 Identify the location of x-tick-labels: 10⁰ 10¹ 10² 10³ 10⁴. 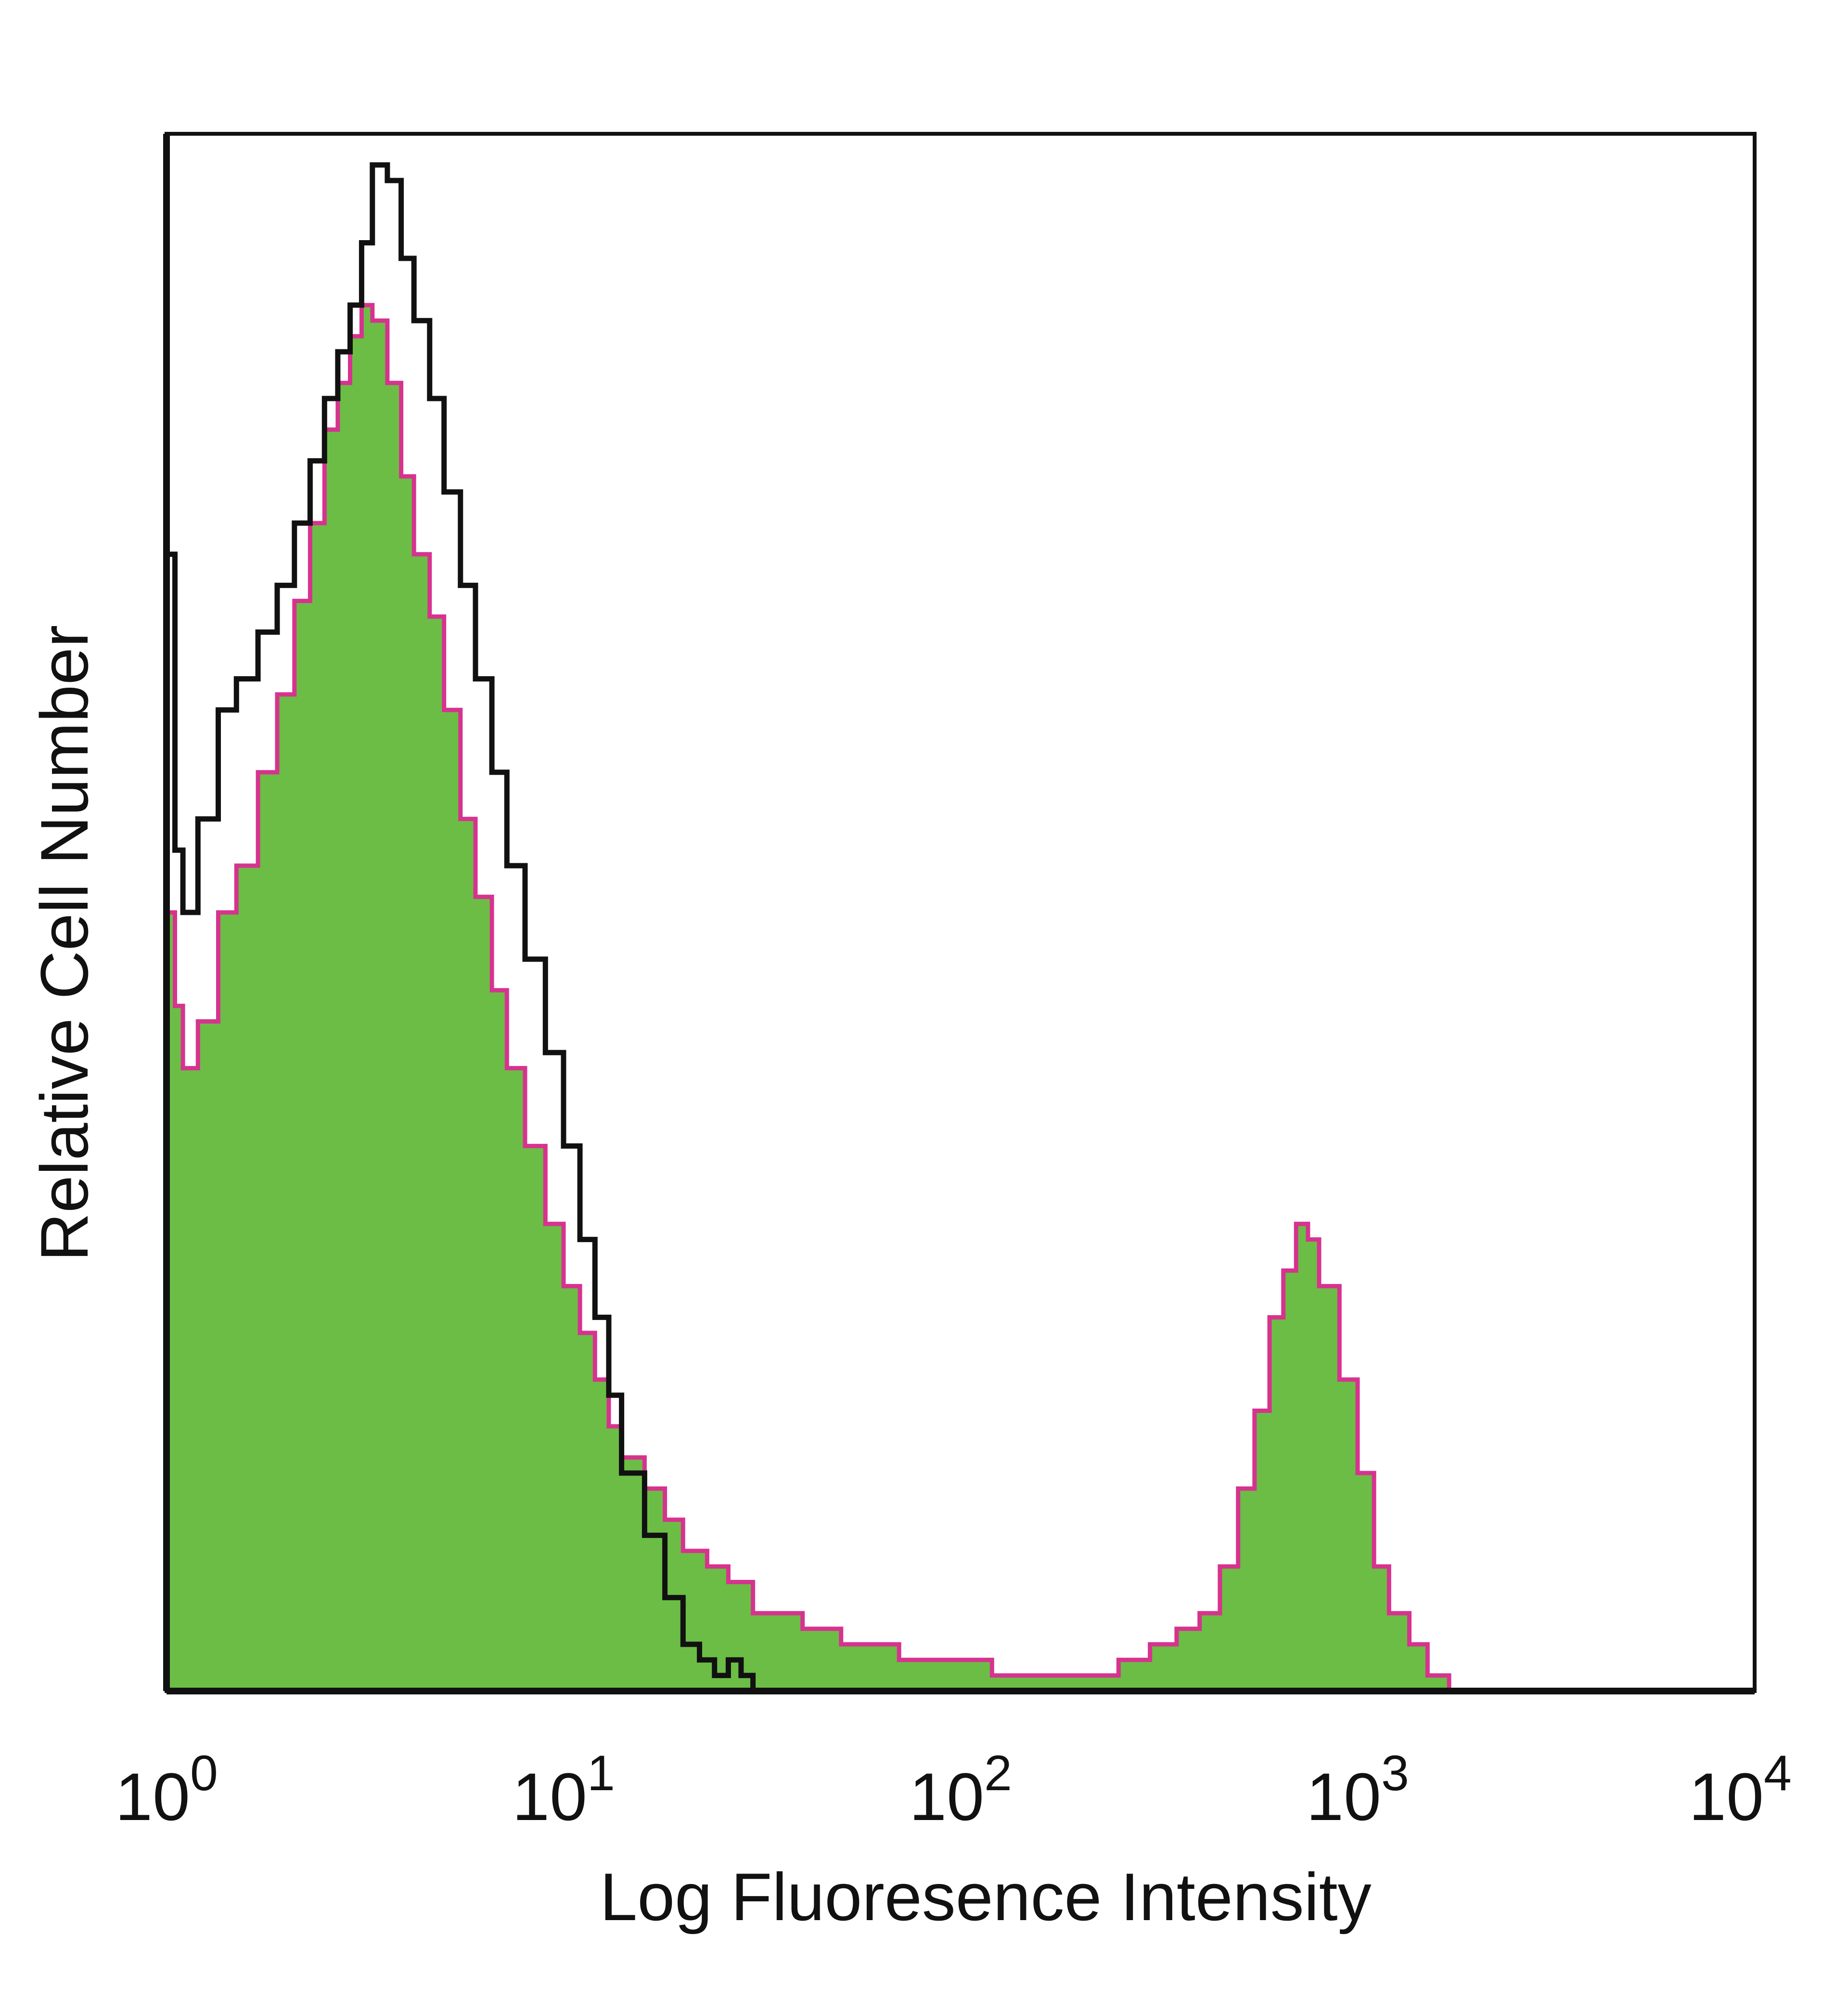
(953, 1789).